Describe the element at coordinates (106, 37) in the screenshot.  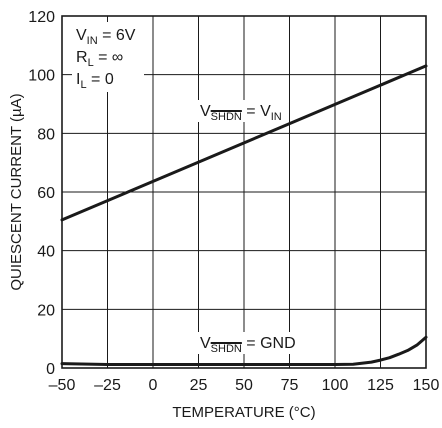
I see `condition-1: VIN = 6V` at that location.